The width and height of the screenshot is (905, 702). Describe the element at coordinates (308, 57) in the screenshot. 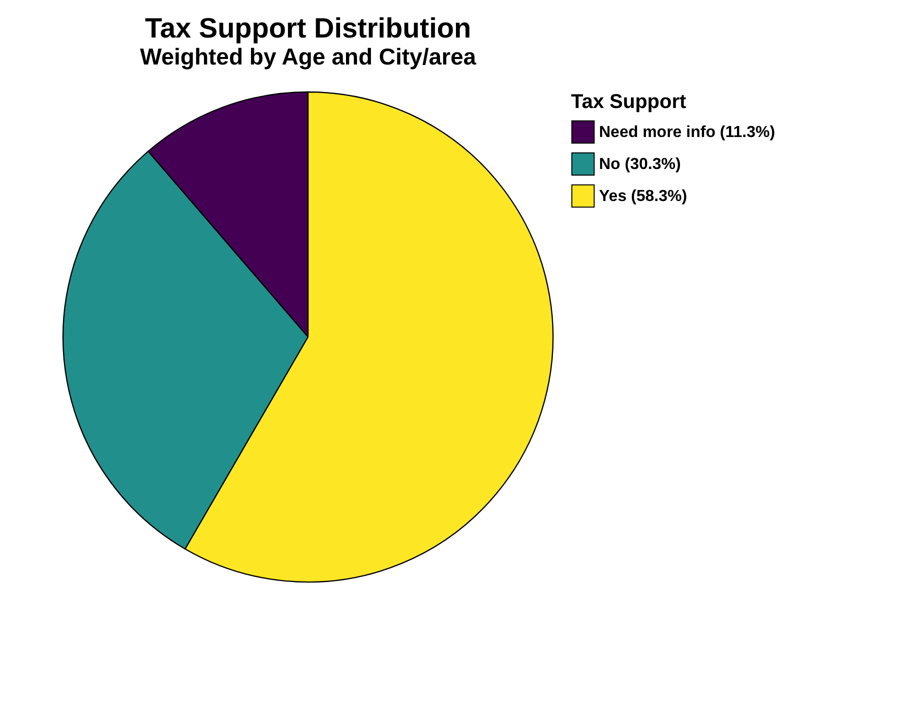

I see `chart-subtitle: Weighted by Age and City/area` at that location.